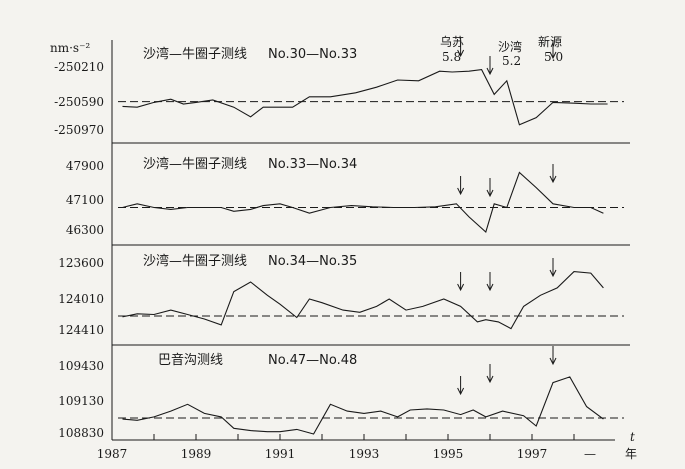 The width and height of the screenshot is (685, 469). What do you see at coordinates (196, 454) in the screenshot?
I see `xtick-1989: 1989` at bounding box center [196, 454].